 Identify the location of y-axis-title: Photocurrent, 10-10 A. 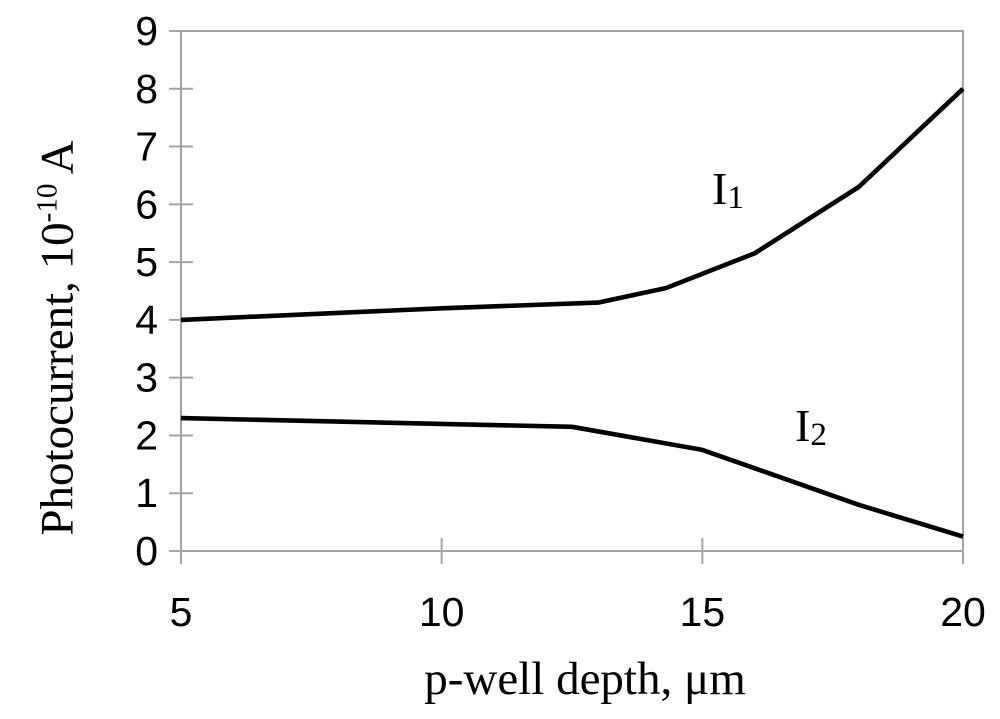
(57, 338).